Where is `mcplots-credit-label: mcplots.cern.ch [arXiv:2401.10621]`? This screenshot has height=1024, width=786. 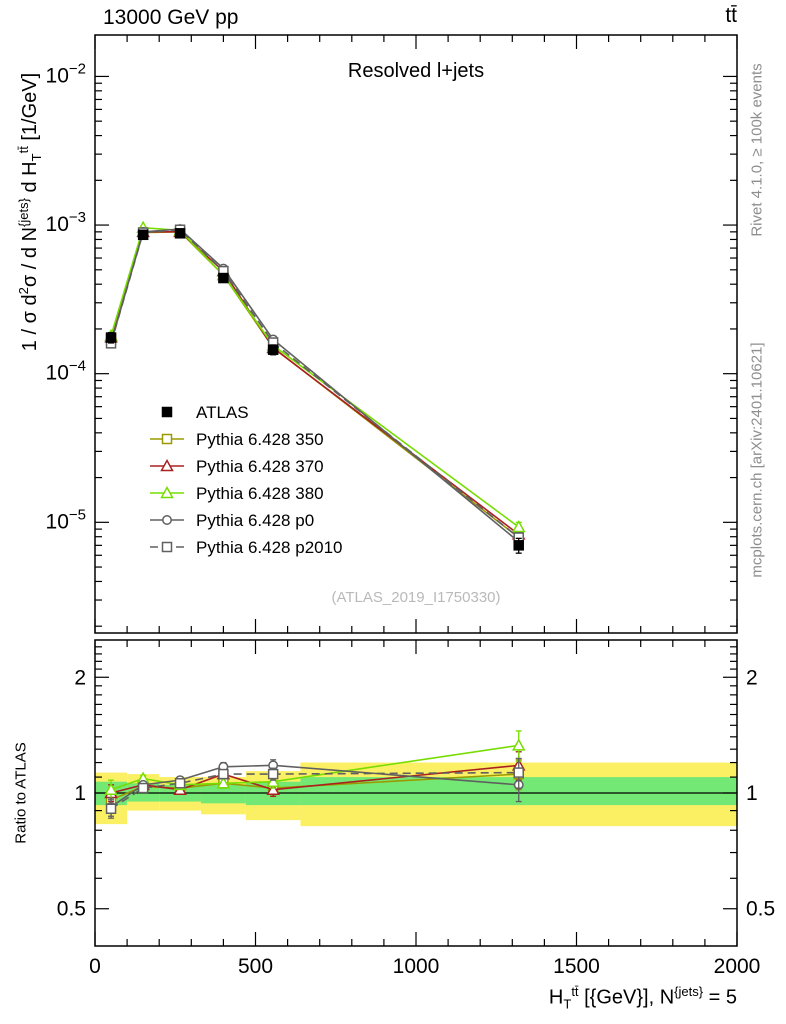
mcplots-credit-label: mcplots.cern.ch [arXiv:2401.10621] is located at coordinates (757, 460).